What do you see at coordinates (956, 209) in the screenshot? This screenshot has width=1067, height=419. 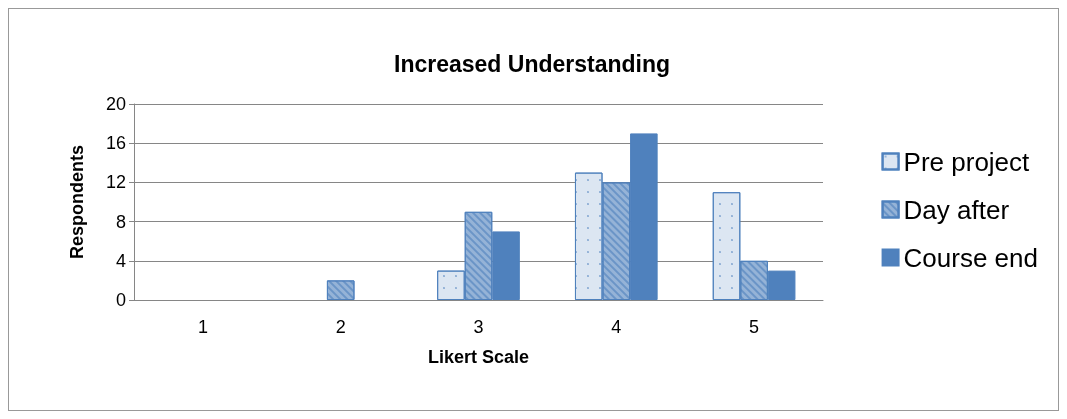 I see `legend-label: Day after` at bounding box center [956, 209].